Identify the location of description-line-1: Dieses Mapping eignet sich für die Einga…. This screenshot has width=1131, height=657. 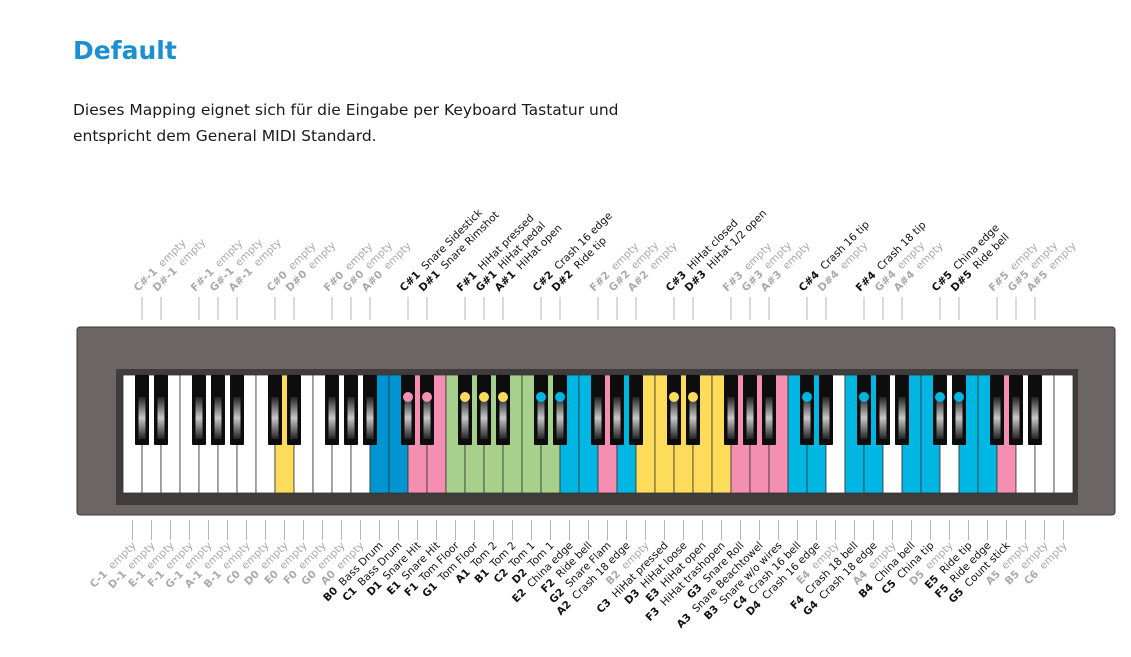
(346, 110).